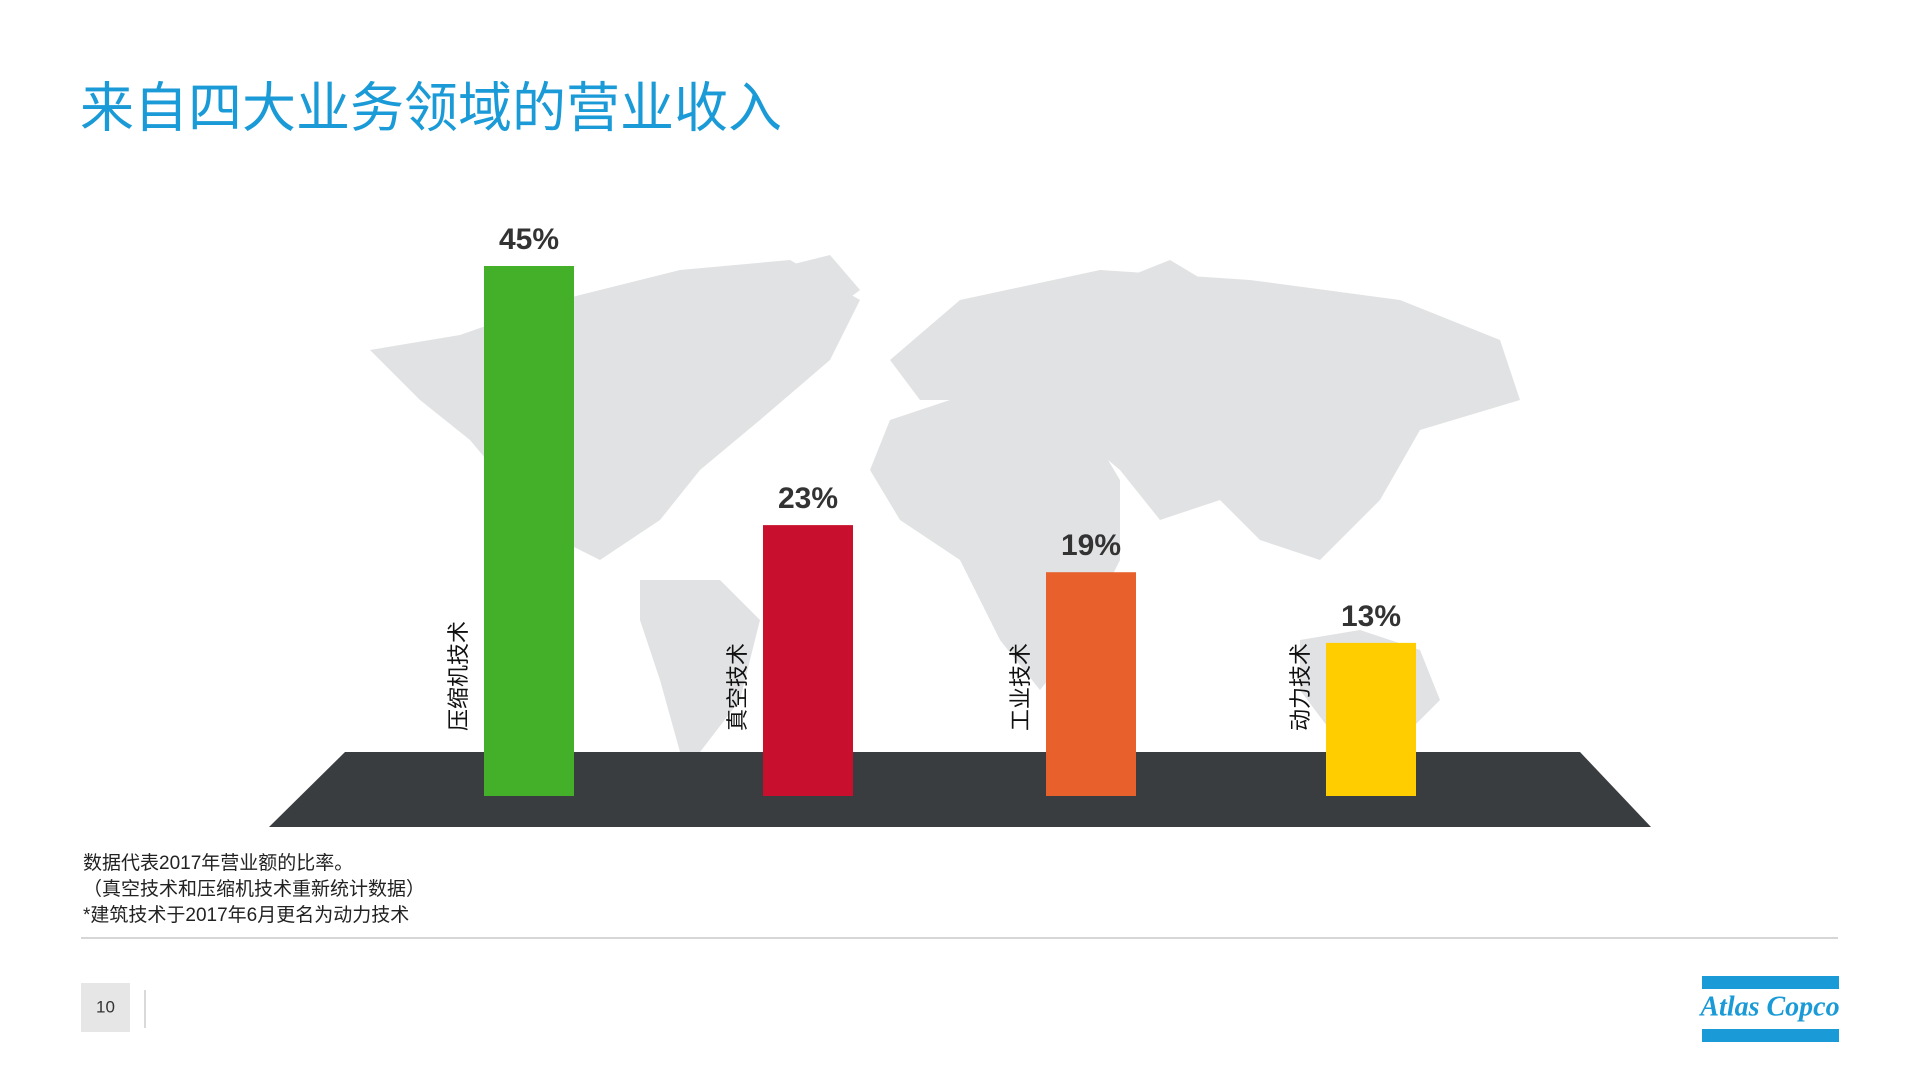 This screenshot has width=1920, height=1080. Describe the element at coordinates (1300, 687) in the screenshot. I see `category-label: 动力技术` at that location.